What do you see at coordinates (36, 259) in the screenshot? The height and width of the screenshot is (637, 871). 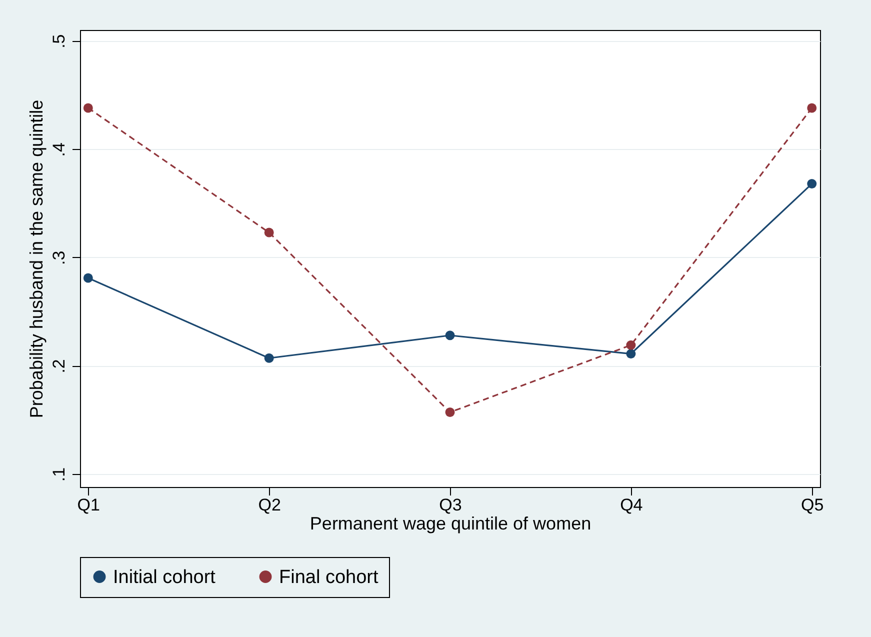 I see `y-axis-title: Probability husband in the same quintile` at bounding box center [36, 259].